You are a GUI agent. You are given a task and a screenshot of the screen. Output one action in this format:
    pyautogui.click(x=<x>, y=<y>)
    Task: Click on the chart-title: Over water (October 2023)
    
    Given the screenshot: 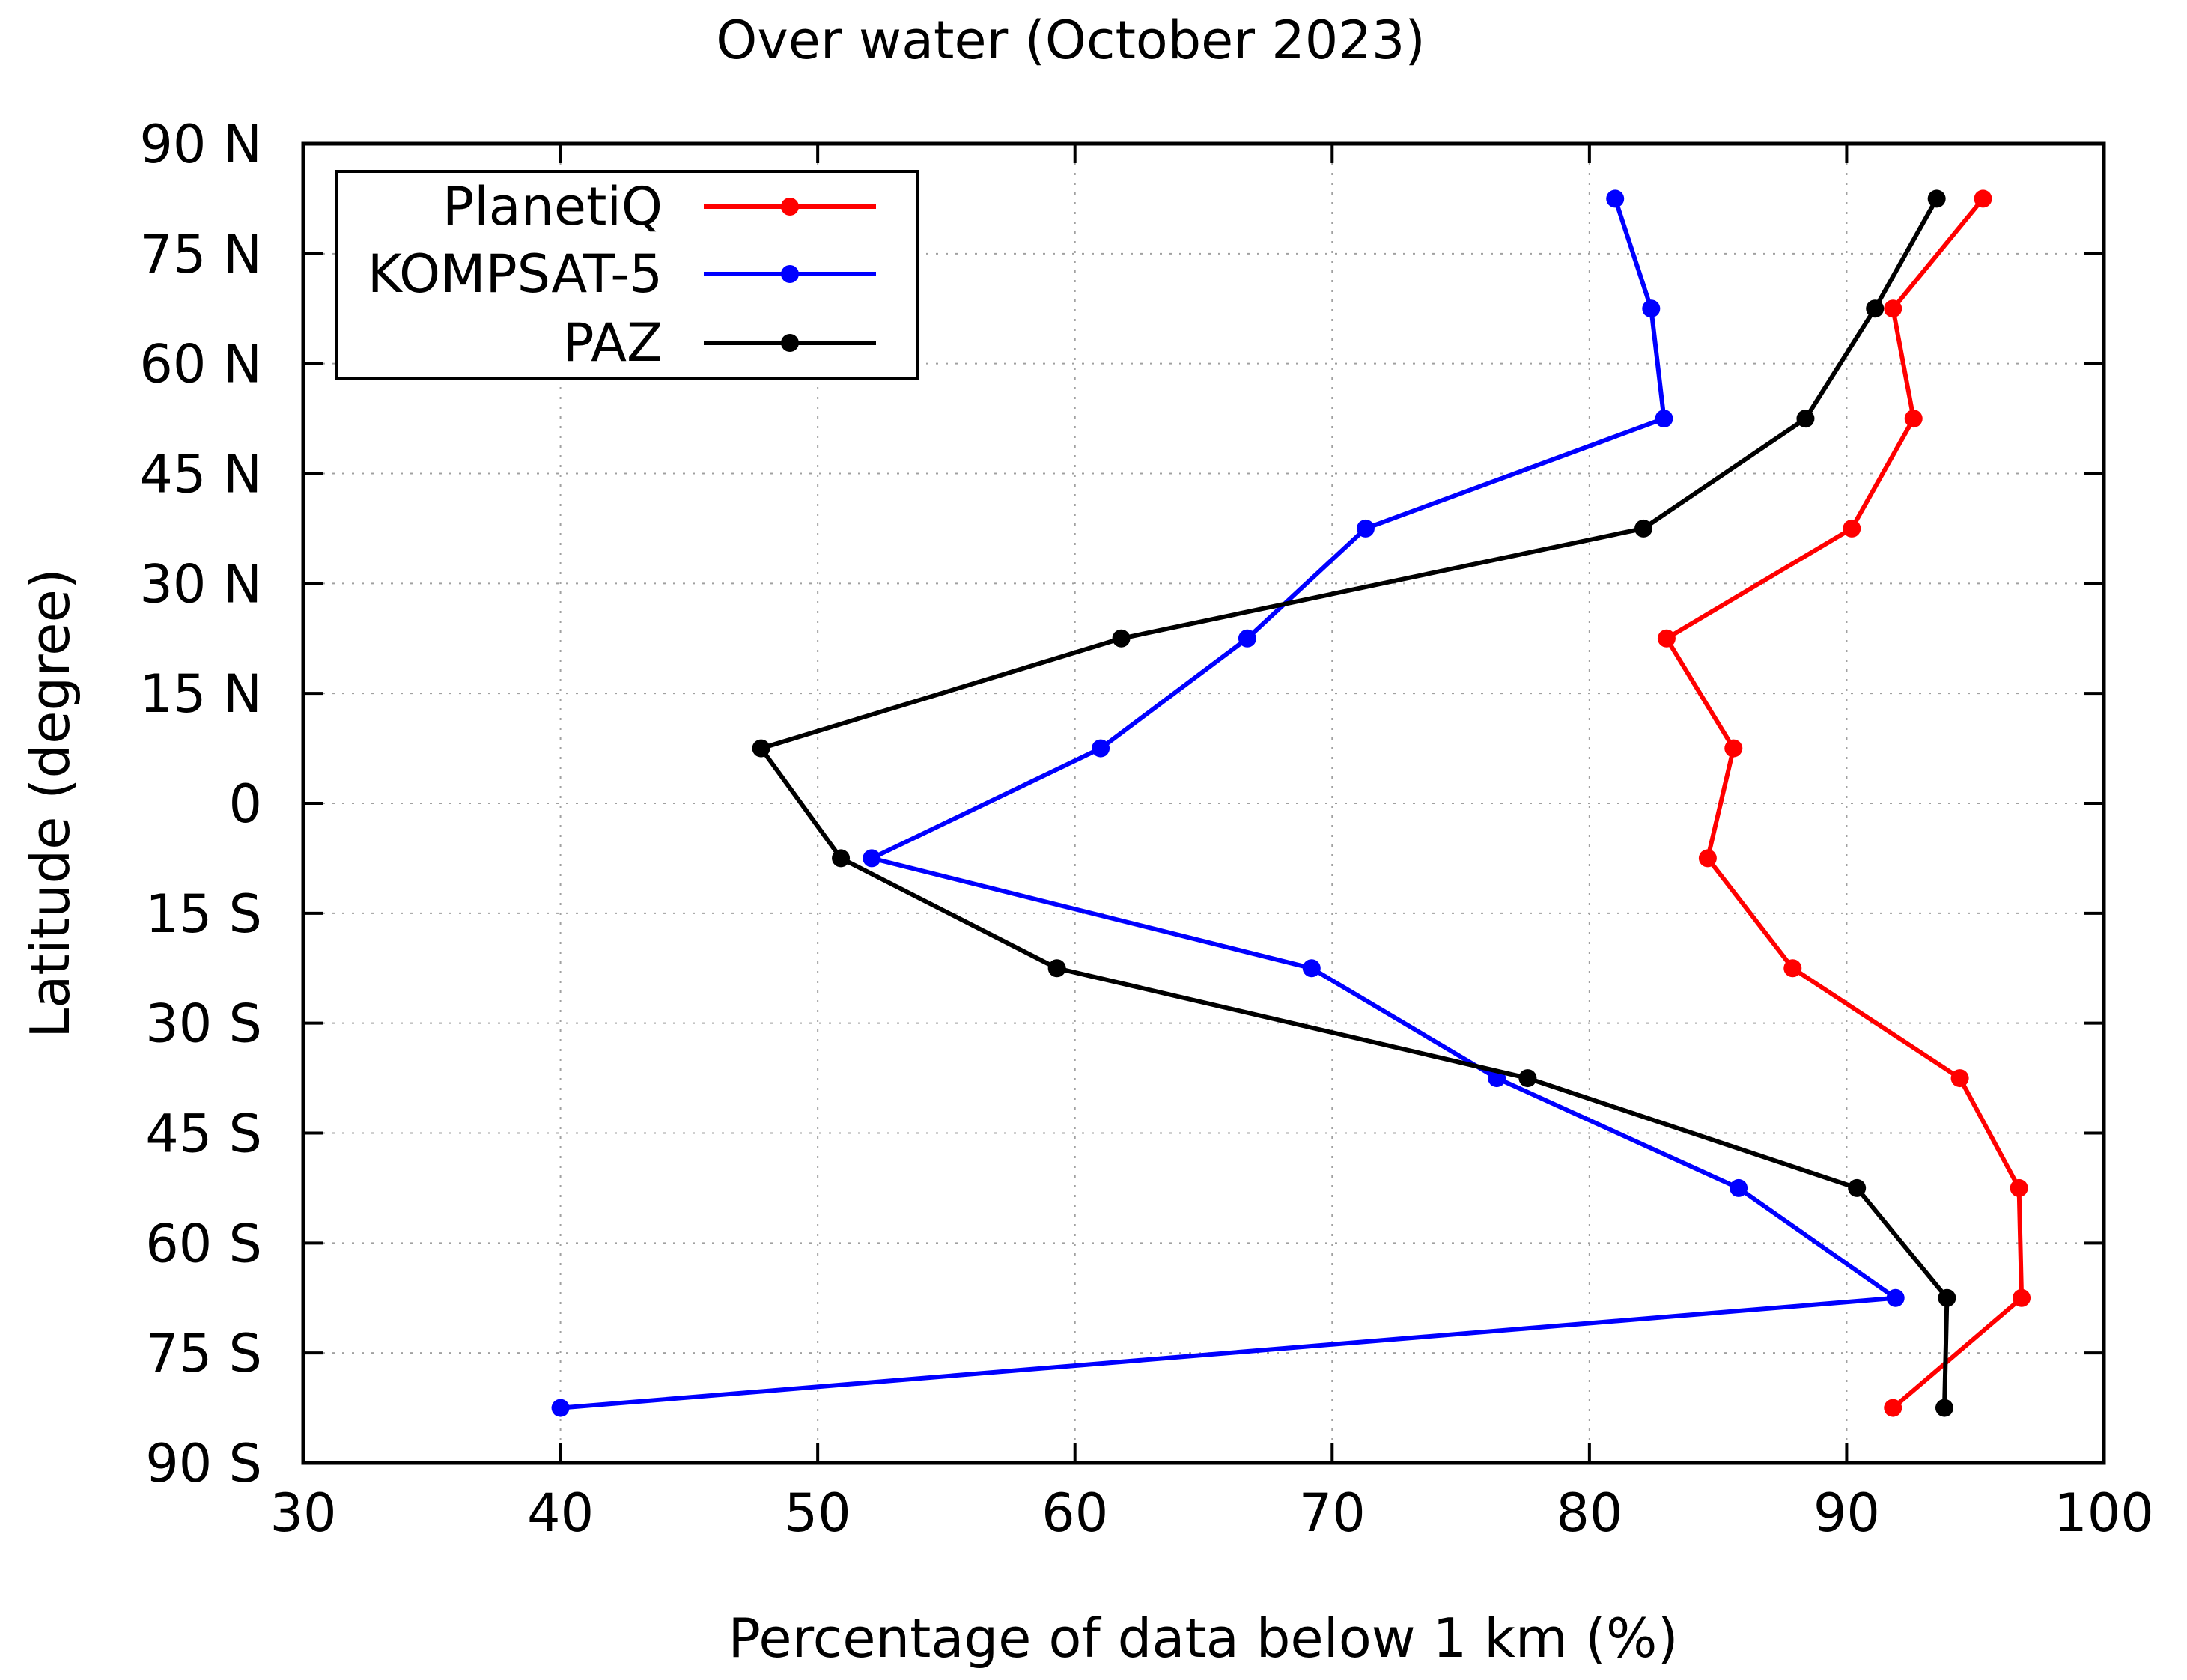 What is the action you would take?
    pyautogui.click(x=1070, y=40)
    